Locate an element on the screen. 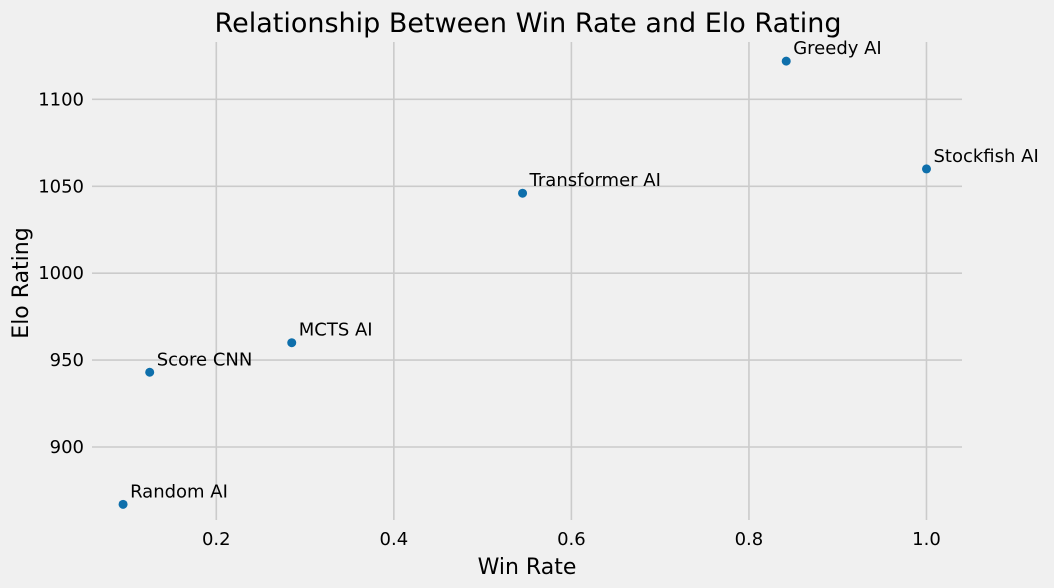  y-tick-label: 1000 is located at coordinates (61, 273).